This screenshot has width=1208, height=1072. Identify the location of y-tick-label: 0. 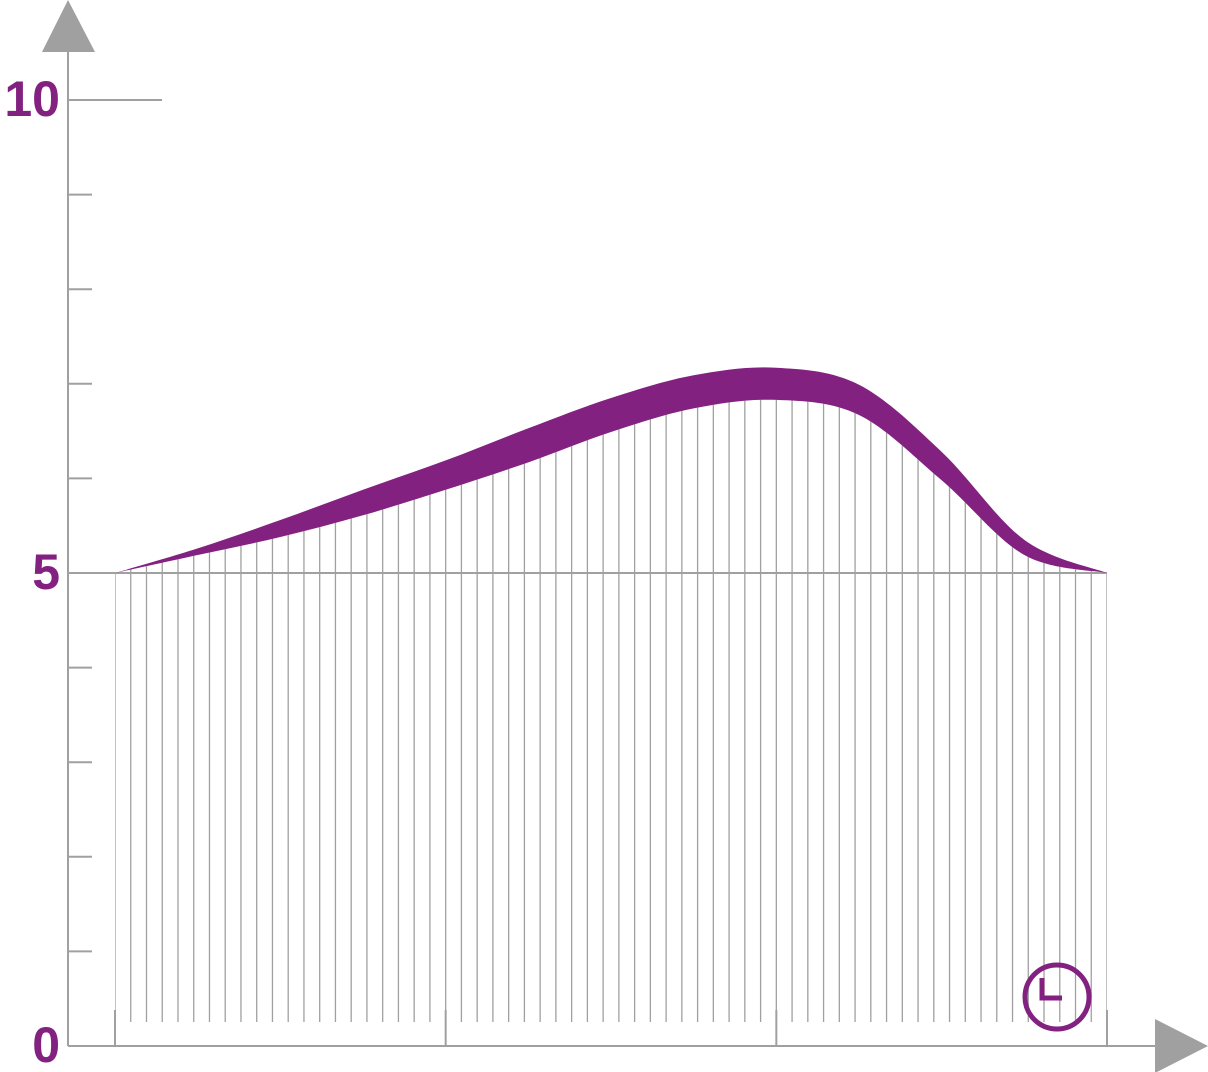
(46, 1044).